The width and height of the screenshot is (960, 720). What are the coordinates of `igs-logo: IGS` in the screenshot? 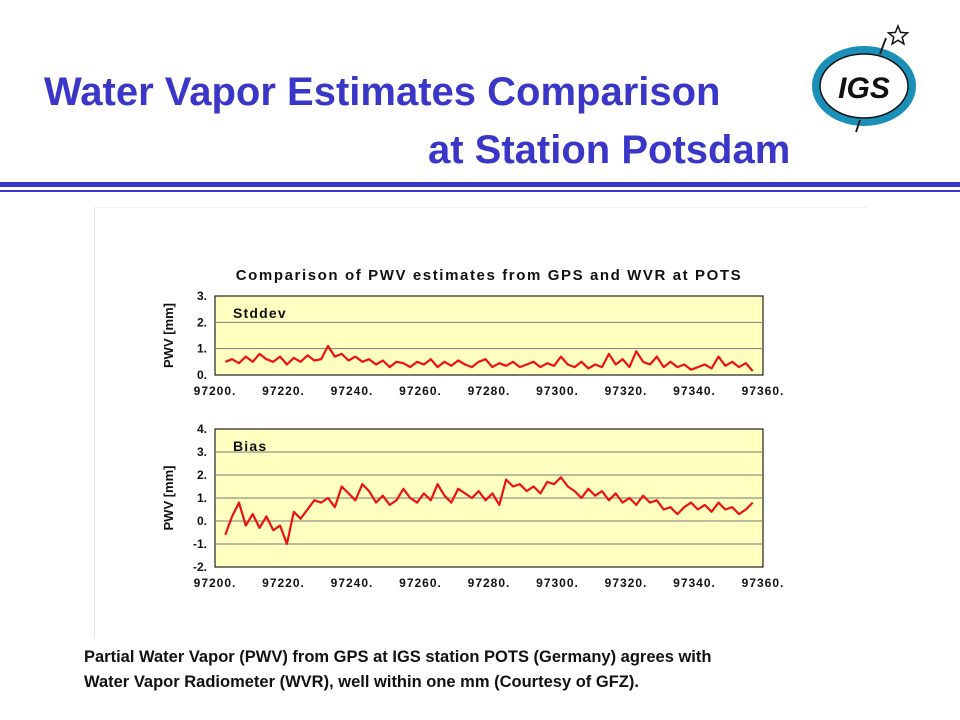 It's located at (864, 78).